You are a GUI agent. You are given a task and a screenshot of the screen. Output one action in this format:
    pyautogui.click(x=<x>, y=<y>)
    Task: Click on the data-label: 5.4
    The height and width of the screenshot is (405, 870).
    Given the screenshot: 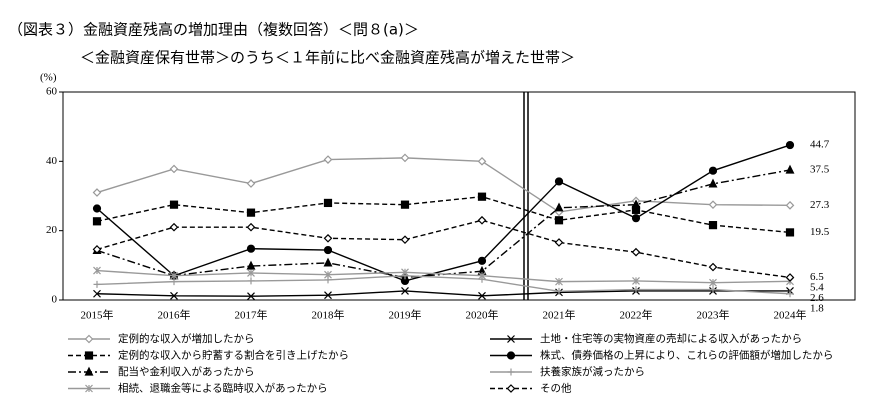 What is the action you would take?
    pyautogui.click(x=817, y=287)
    